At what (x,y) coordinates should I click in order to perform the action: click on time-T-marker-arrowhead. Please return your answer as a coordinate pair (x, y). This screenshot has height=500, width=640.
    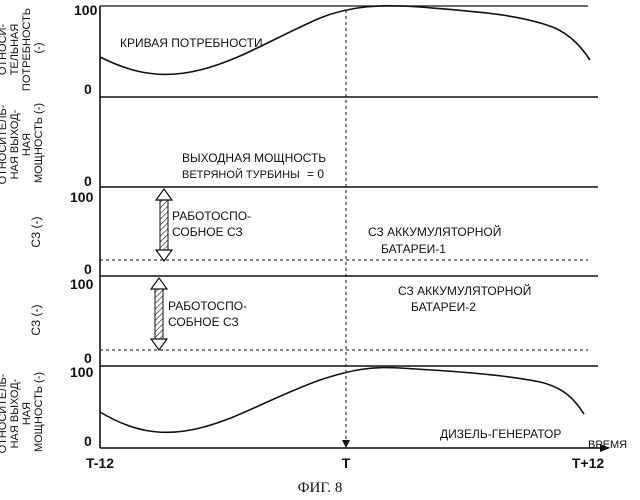
    Looking at the image, I should click on (346, 444).